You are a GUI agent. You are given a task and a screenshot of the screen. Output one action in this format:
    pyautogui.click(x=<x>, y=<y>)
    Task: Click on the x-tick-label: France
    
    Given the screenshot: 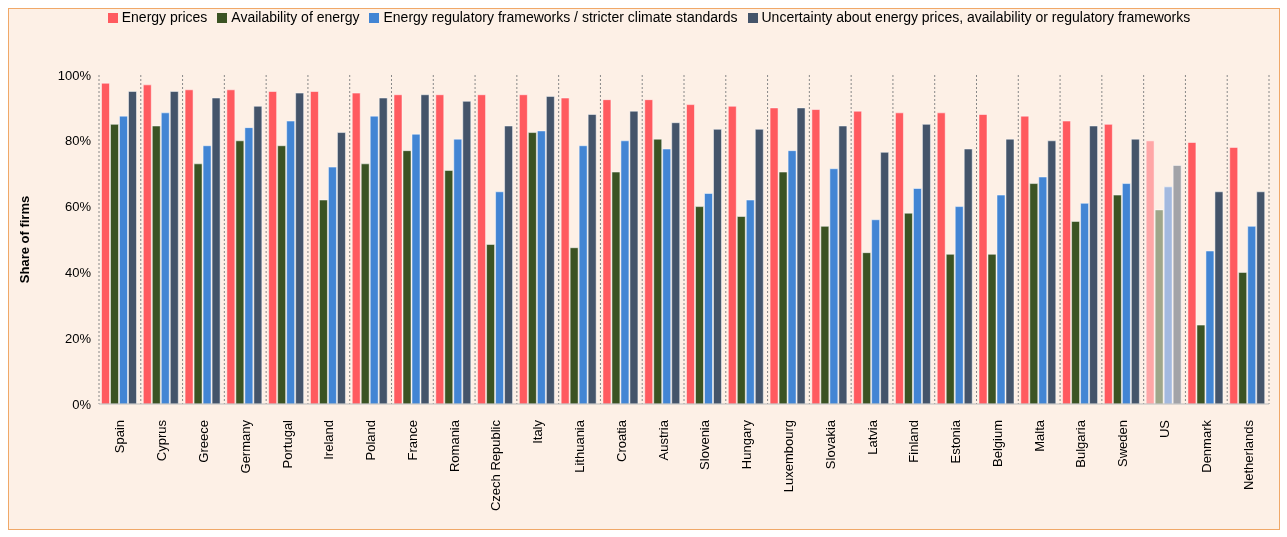 What is the action you would take?
    pyautogui.click(x=412, y=440)
    